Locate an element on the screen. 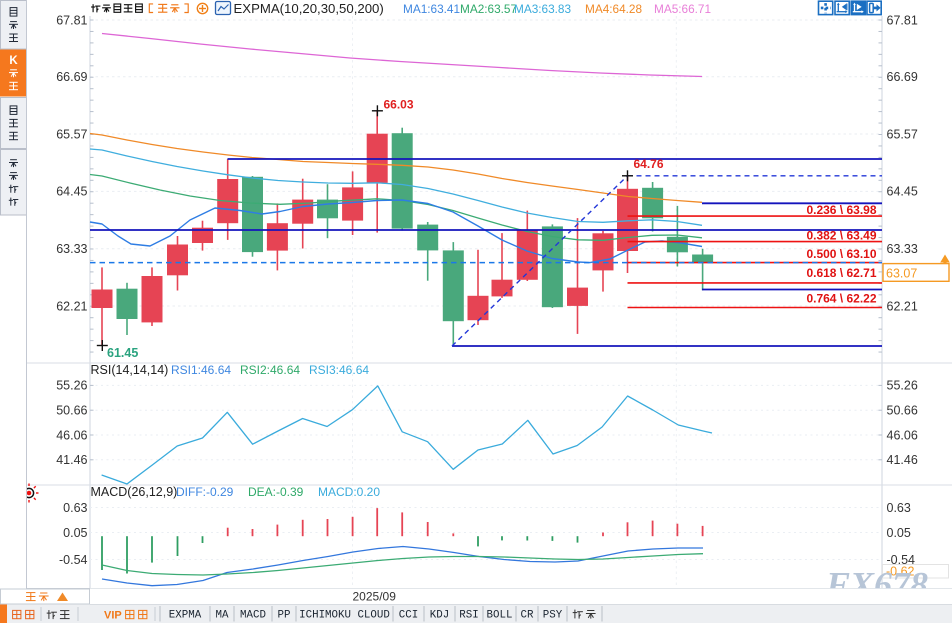 This screenshot has width=952, height=623. svg-text: K is located at coordinates (13, 61).